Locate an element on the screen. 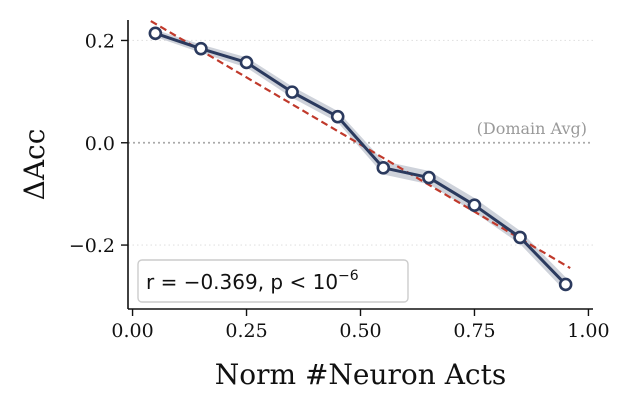 This screenshot has width=630, height=416. y-tick-label-0: 0.2 is located at coordinates (100, 41).